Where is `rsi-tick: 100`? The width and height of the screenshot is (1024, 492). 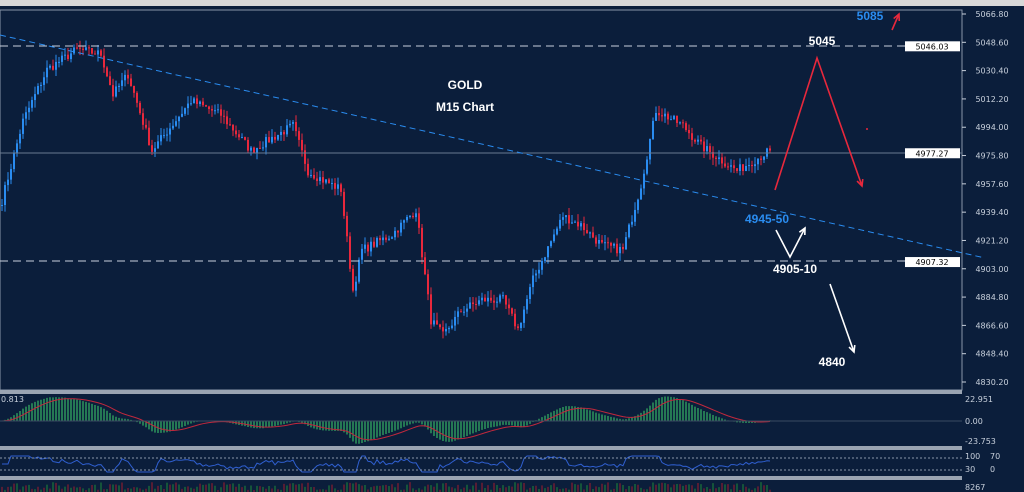 rsi-tick: 100 is located at coordinates (972, 456).